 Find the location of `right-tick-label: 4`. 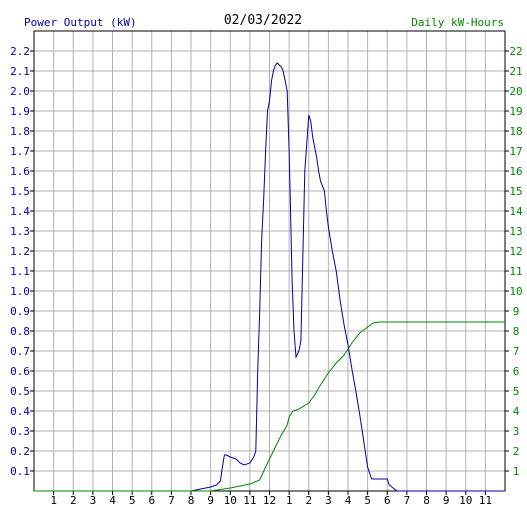

right-tick-label: 4 is located at coordinates (516, 411).